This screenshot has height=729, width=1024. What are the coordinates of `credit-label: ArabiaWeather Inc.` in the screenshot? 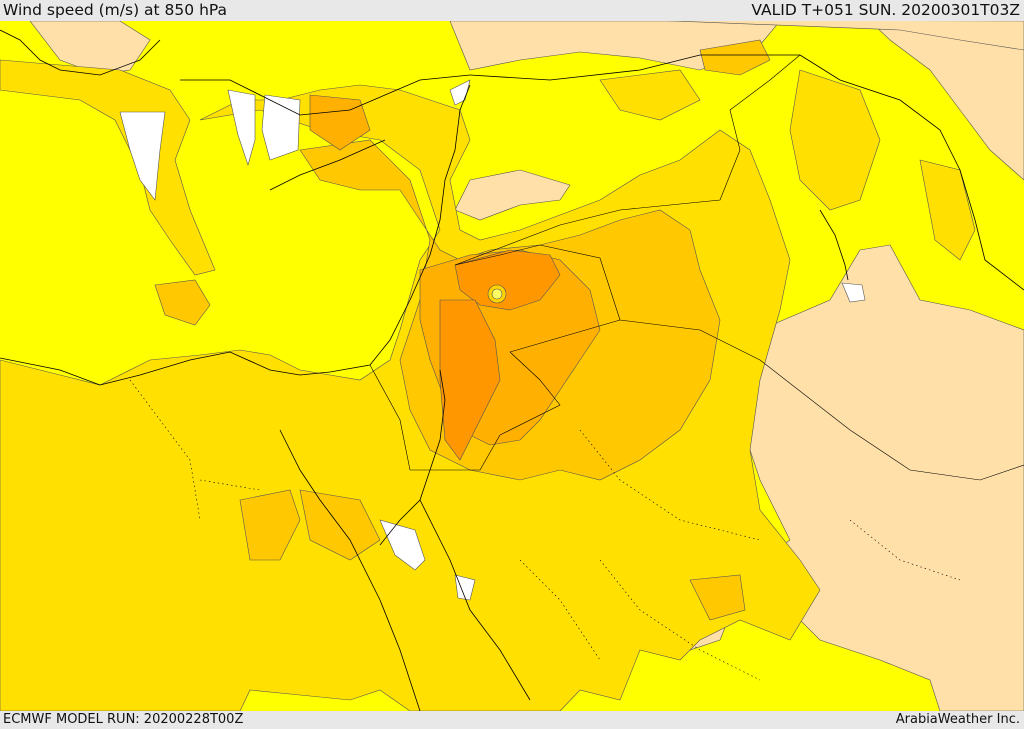 It's located at (957, 719).